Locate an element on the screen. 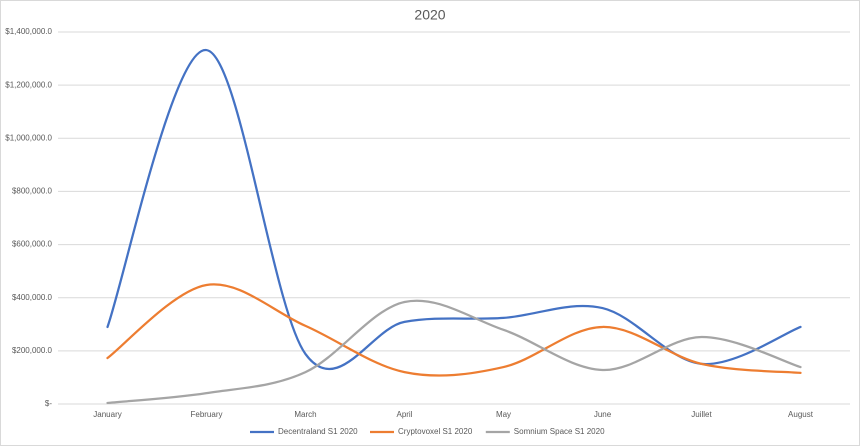 The width and height of the screenshot is (860, 446). chart-title: 2020 is located at coordinates (429, 15).